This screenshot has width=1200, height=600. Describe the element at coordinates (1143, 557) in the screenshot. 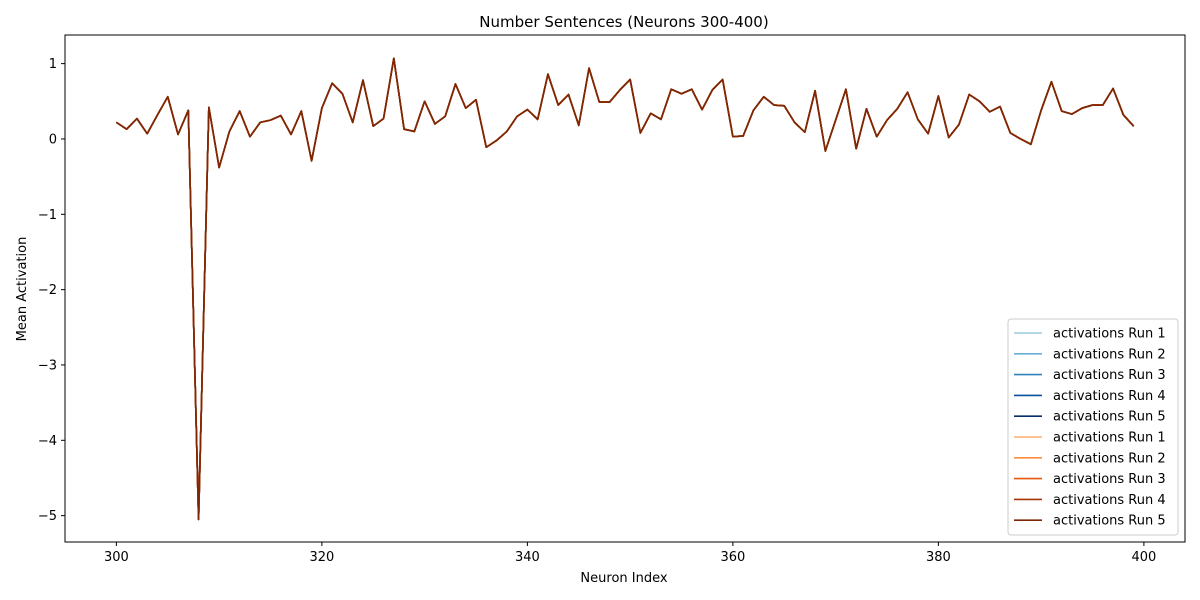

I see `x-tick-label: 400` at that location.